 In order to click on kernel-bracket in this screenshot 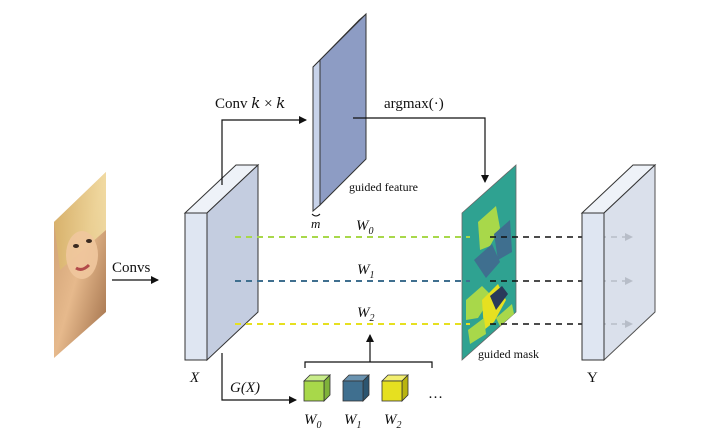, I will do `click(368, 364)`.